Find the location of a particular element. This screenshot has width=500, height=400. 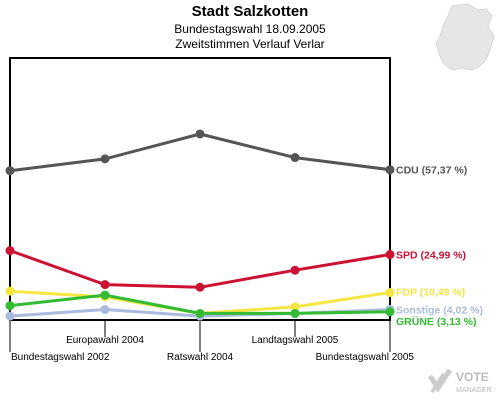

series-label: GRÜNE (3,13 %) is located at coordinates (436, 321).